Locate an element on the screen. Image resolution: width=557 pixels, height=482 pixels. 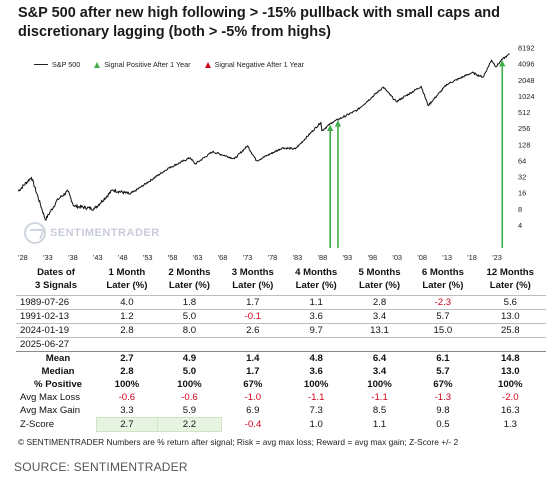
legend-label-sp500: S&P 500 is located at coordinates (66, 64).